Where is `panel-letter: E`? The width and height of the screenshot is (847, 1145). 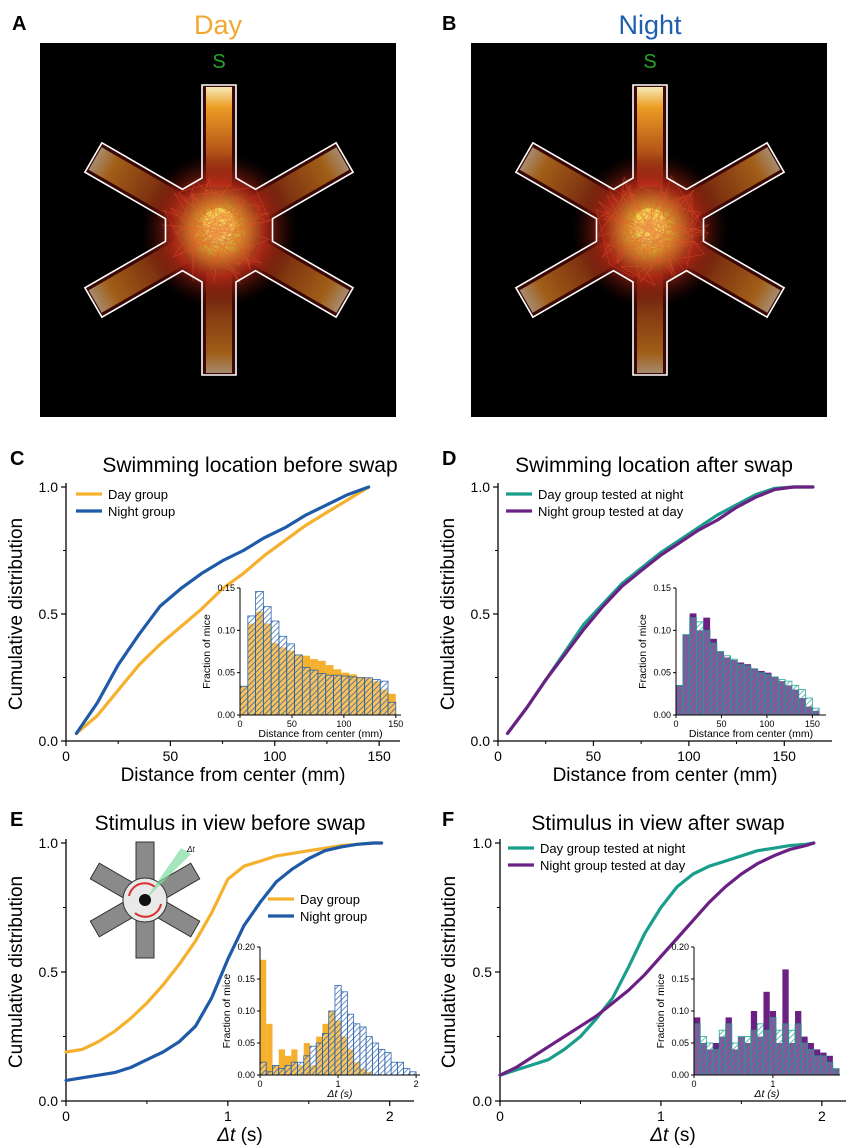
panel-letter: E is located at coordinates (16, 820).